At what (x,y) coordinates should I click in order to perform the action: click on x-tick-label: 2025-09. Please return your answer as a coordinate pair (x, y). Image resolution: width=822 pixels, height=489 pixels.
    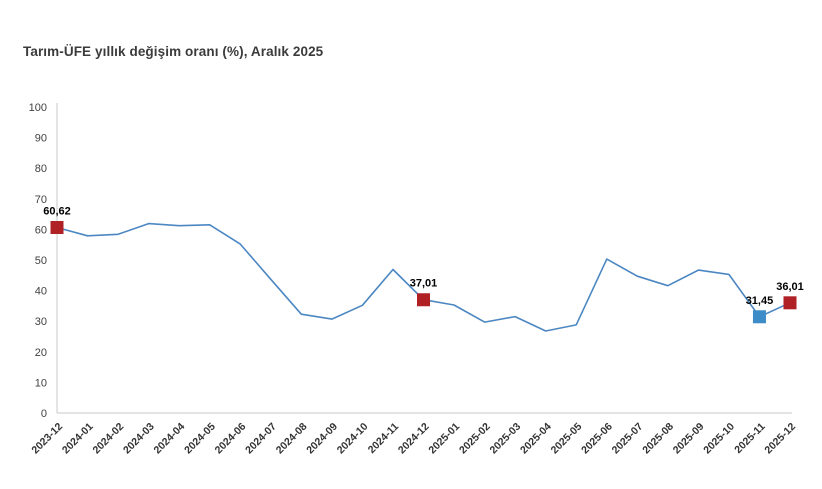
    Looking at the image, I should click on (689, 439).